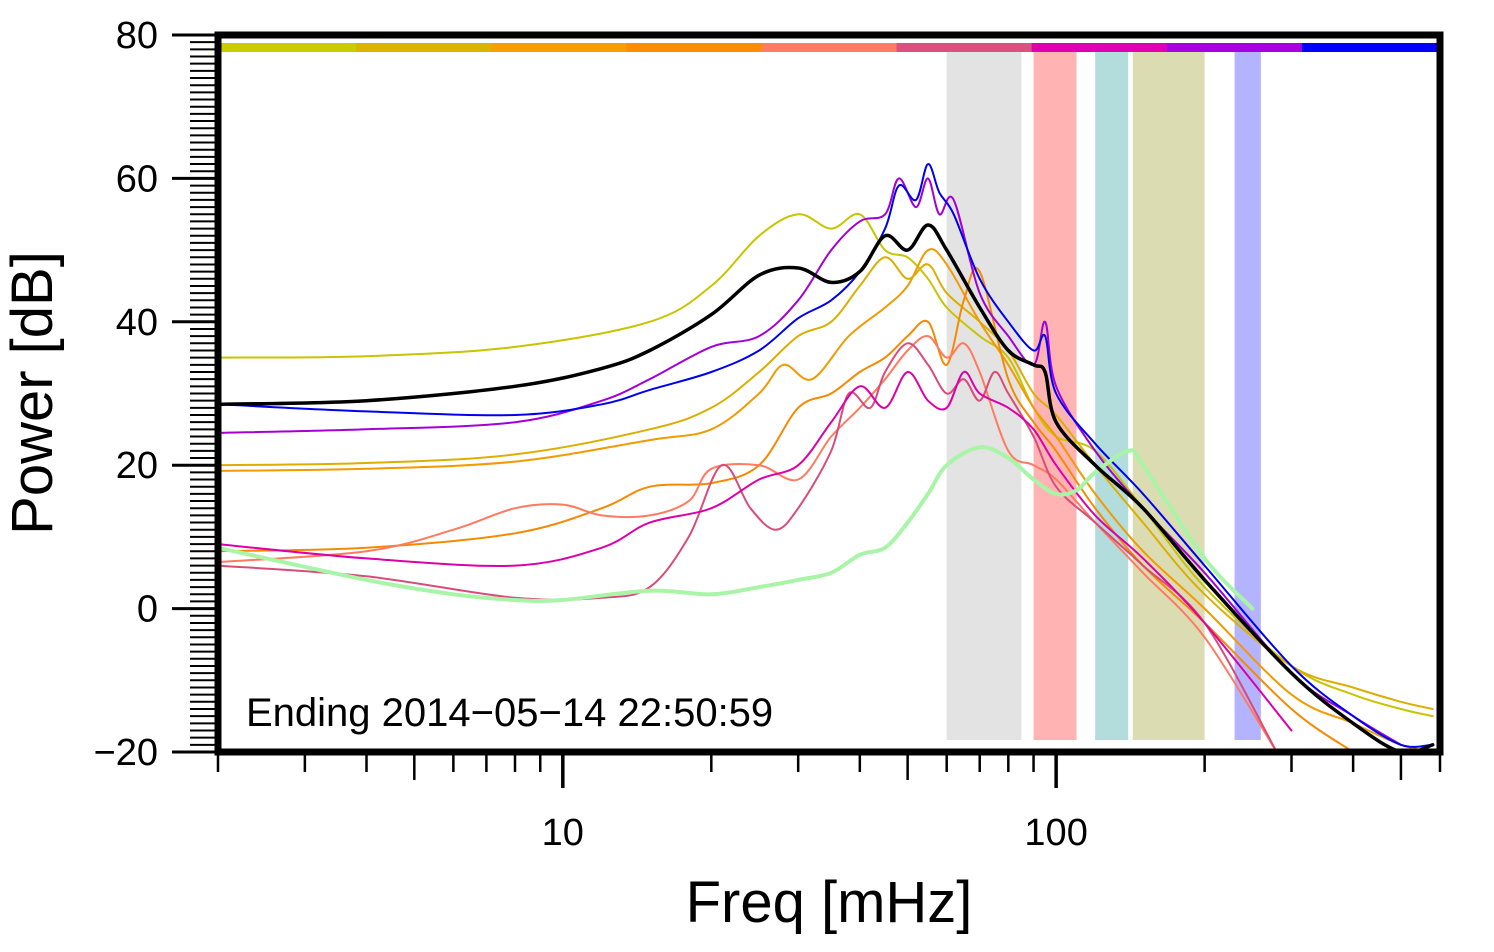 The image size is (1494, 952). What do you see at coordinates (815, 833) in the screenshot?
I see `x-tick-labels: 10 100` at bounding box center [815, 833].